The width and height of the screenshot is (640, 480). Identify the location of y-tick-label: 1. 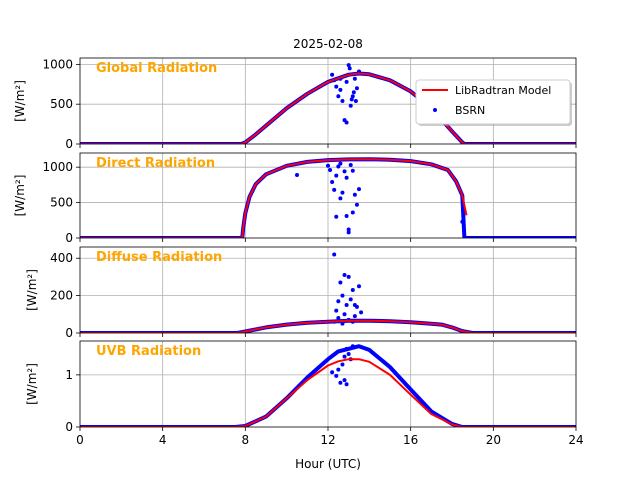
(69, 375).